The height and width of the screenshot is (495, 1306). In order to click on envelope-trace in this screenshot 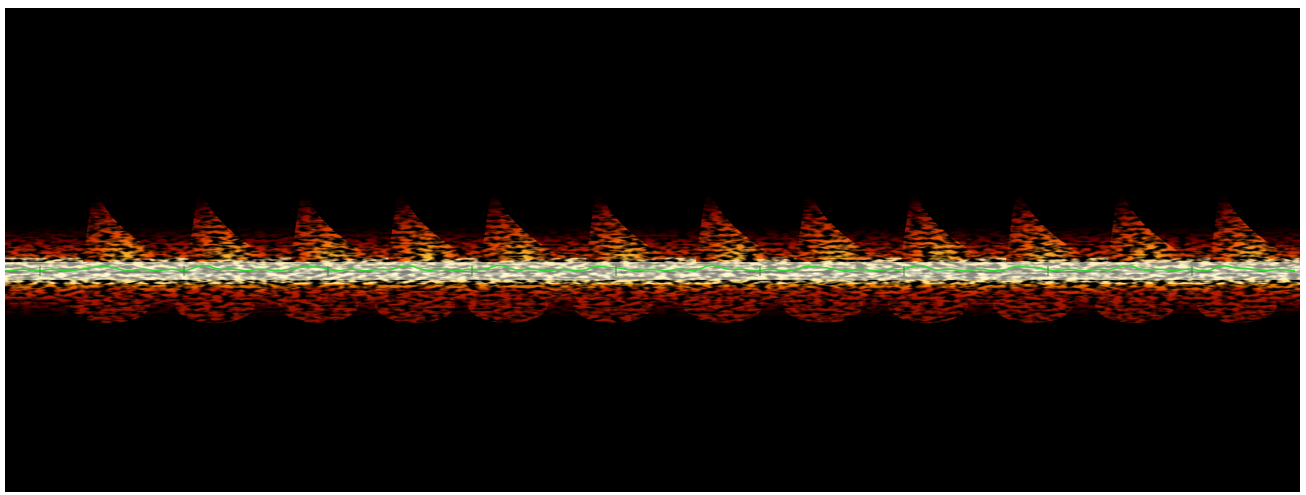, I will do `click(650, 268)`.